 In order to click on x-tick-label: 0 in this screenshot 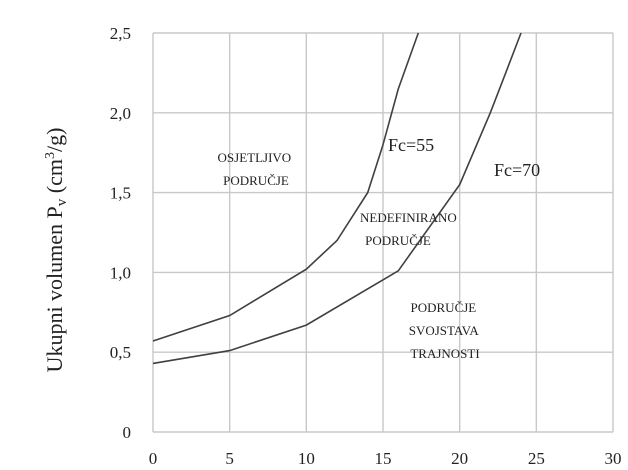, I will do `click(153, 458)`.